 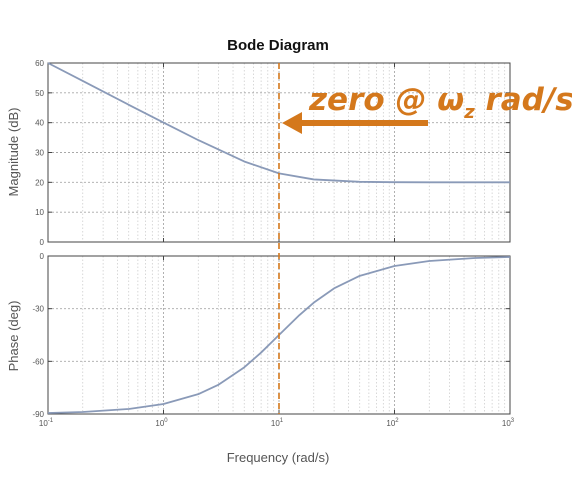 I want to click on annotation-text: zero @, so click(x=372, y=100).